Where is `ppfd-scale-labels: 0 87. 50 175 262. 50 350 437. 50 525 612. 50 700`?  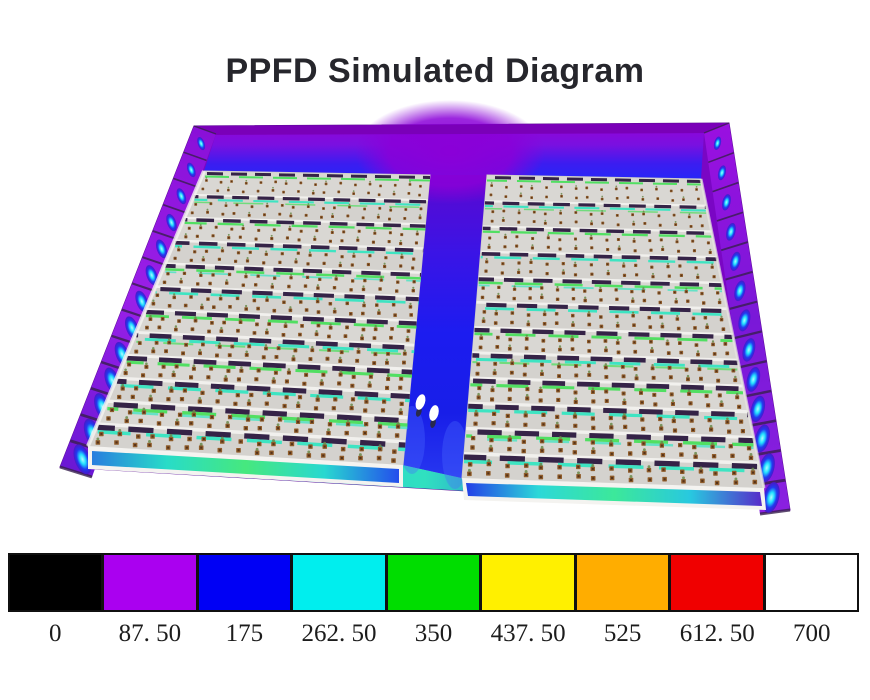
ppfd-scale-labels: 0 87. 50 175 262. 50 350 437. 50 525 612. 50 700 is located at coordinates (433, 634).